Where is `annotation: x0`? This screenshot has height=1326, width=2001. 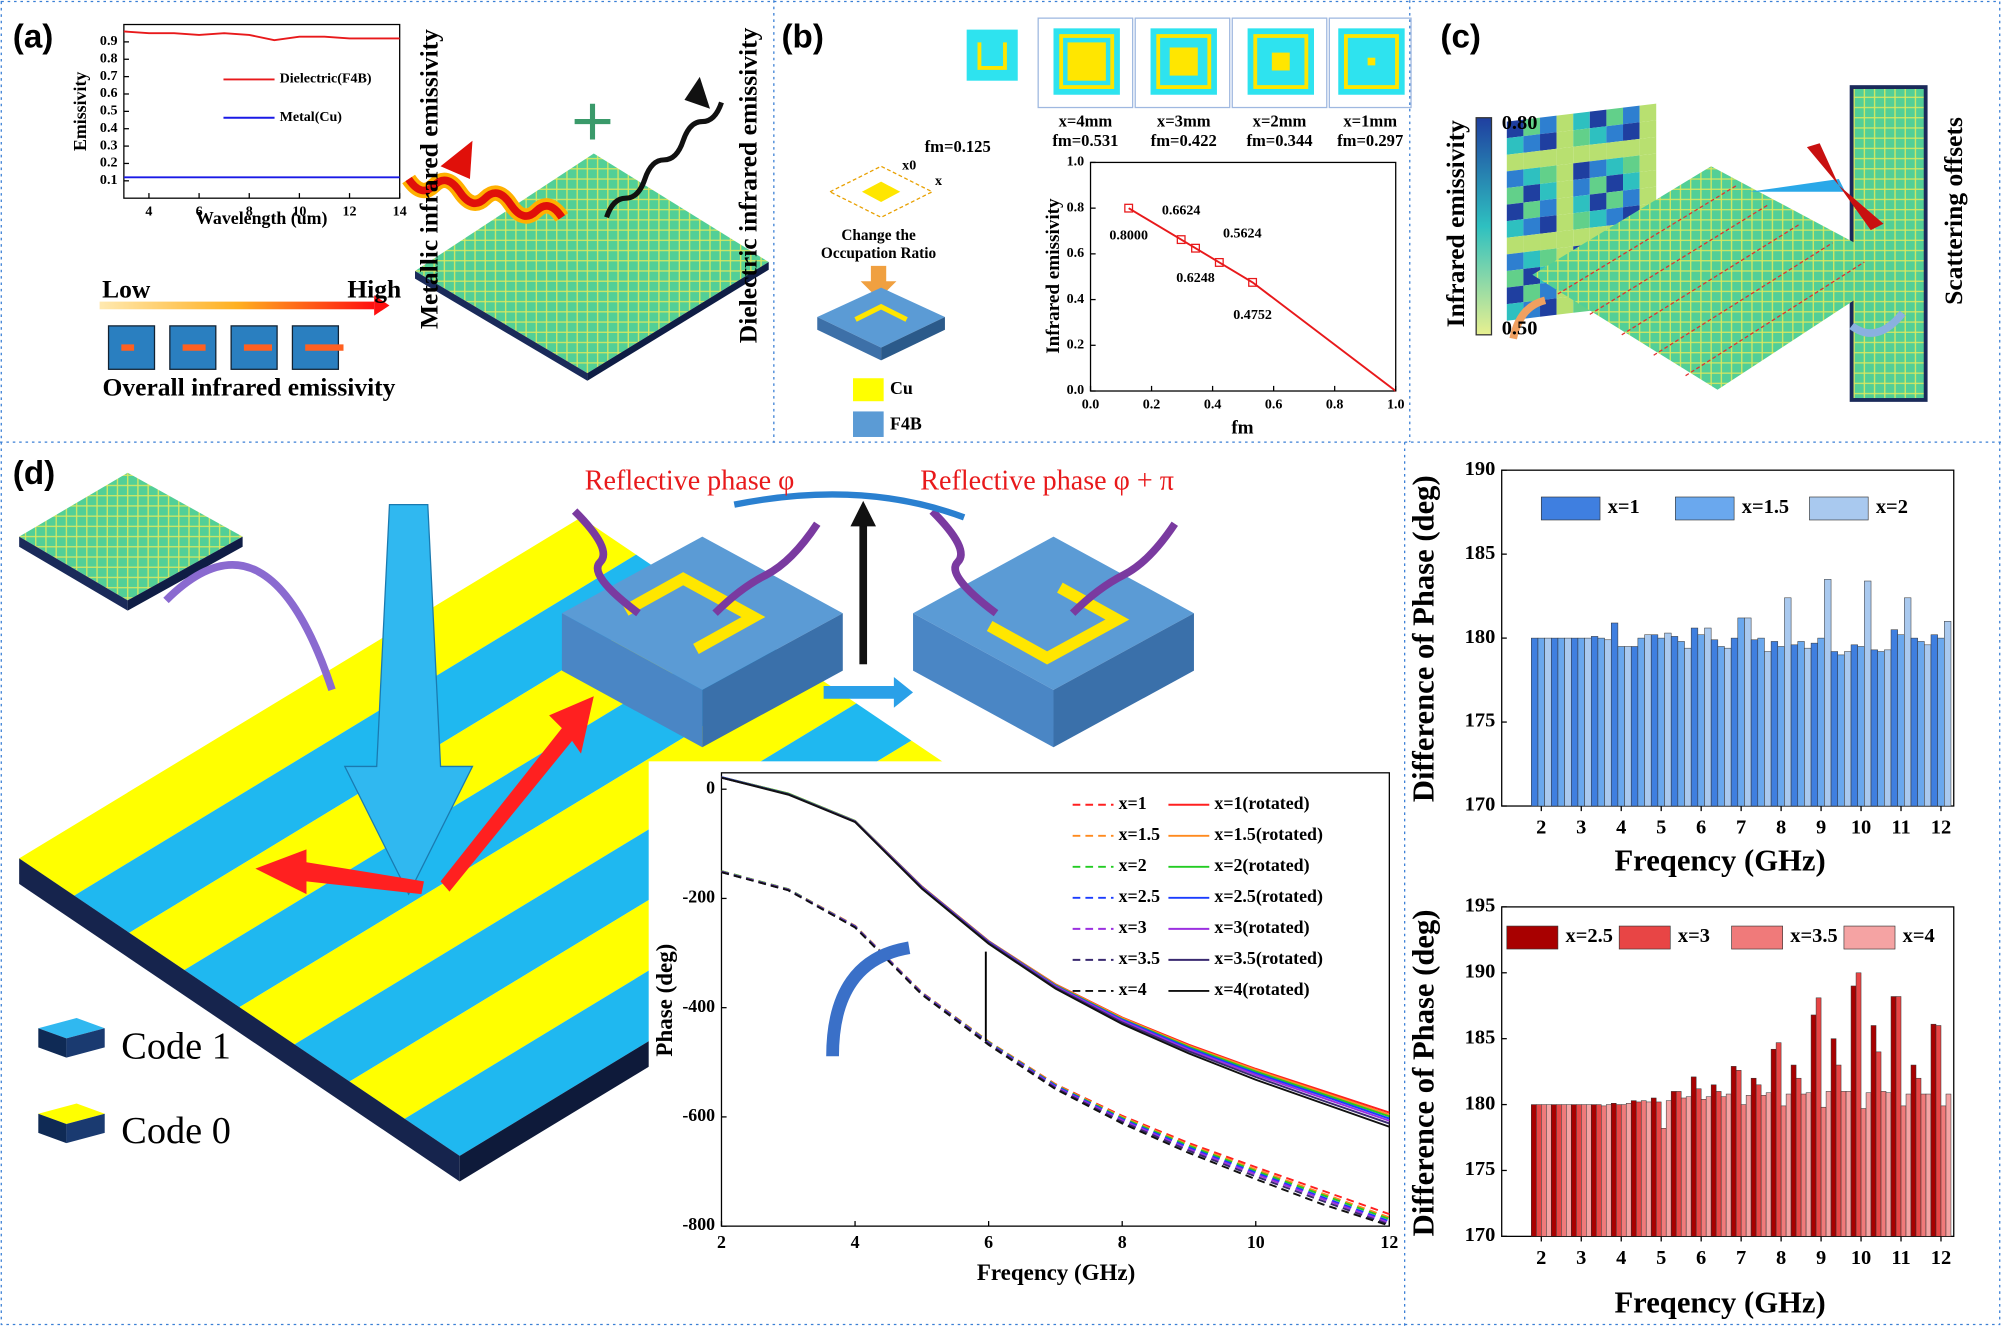
annotation: x0 is located at coordinates (909, 165).